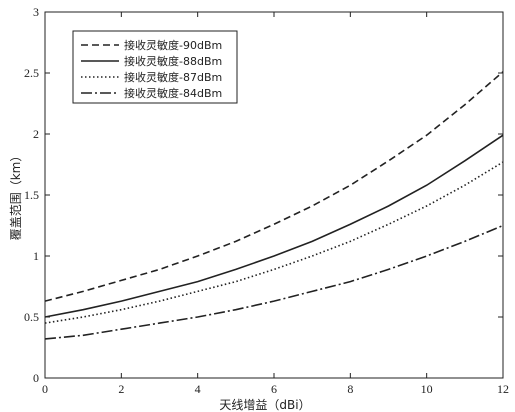 This screenshot has height=412, width=515. What do you see at coordinates (36, 256) in the screenshot?
I see `y-tick-label: 1` at bounding box center [36, 256].